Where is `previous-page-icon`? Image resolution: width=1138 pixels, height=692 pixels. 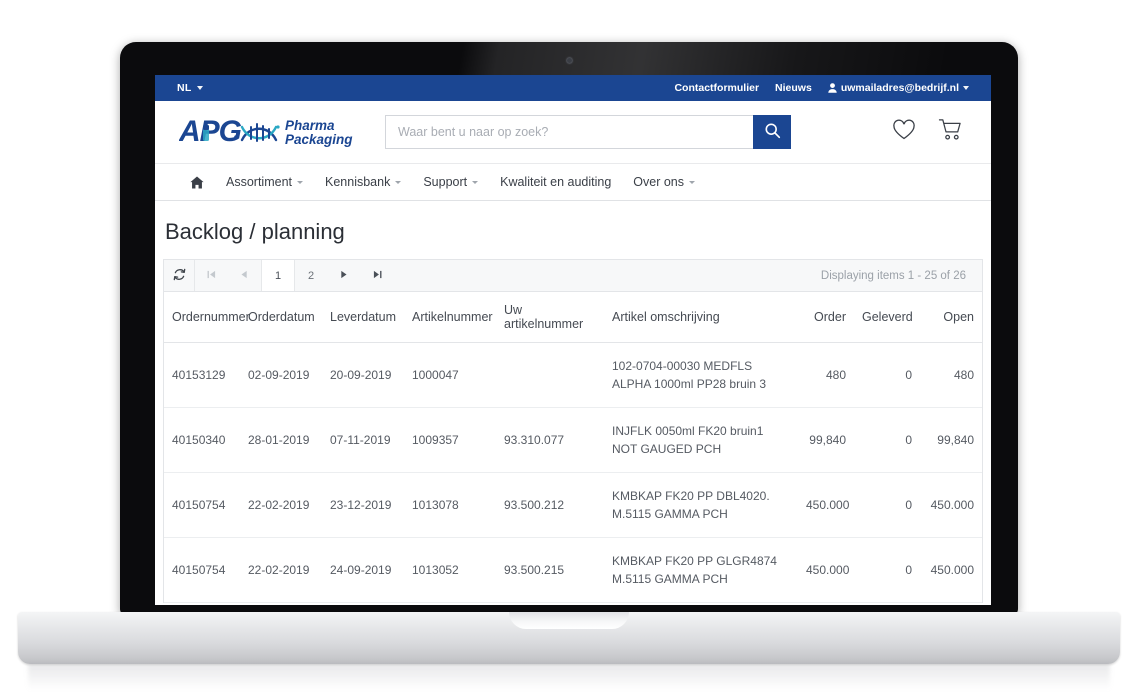
previous-page-icon is located at coordinates (244, 276).